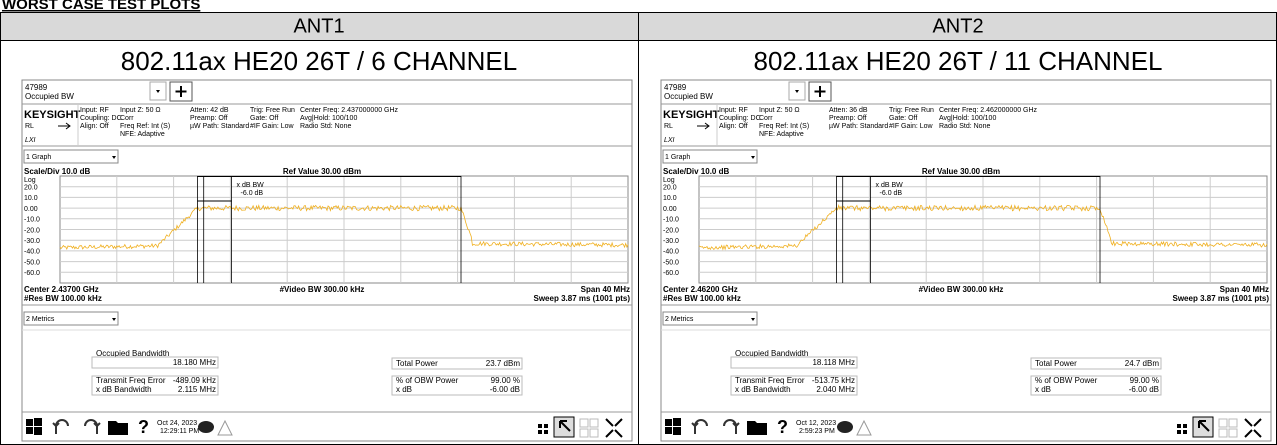 The width and height of the screenshot is (1277, 445). What do you see at coordinates (194, 380) in the screenshot?
I see `metric-value: -489.09 kHz` at bounding box center [194, 380].